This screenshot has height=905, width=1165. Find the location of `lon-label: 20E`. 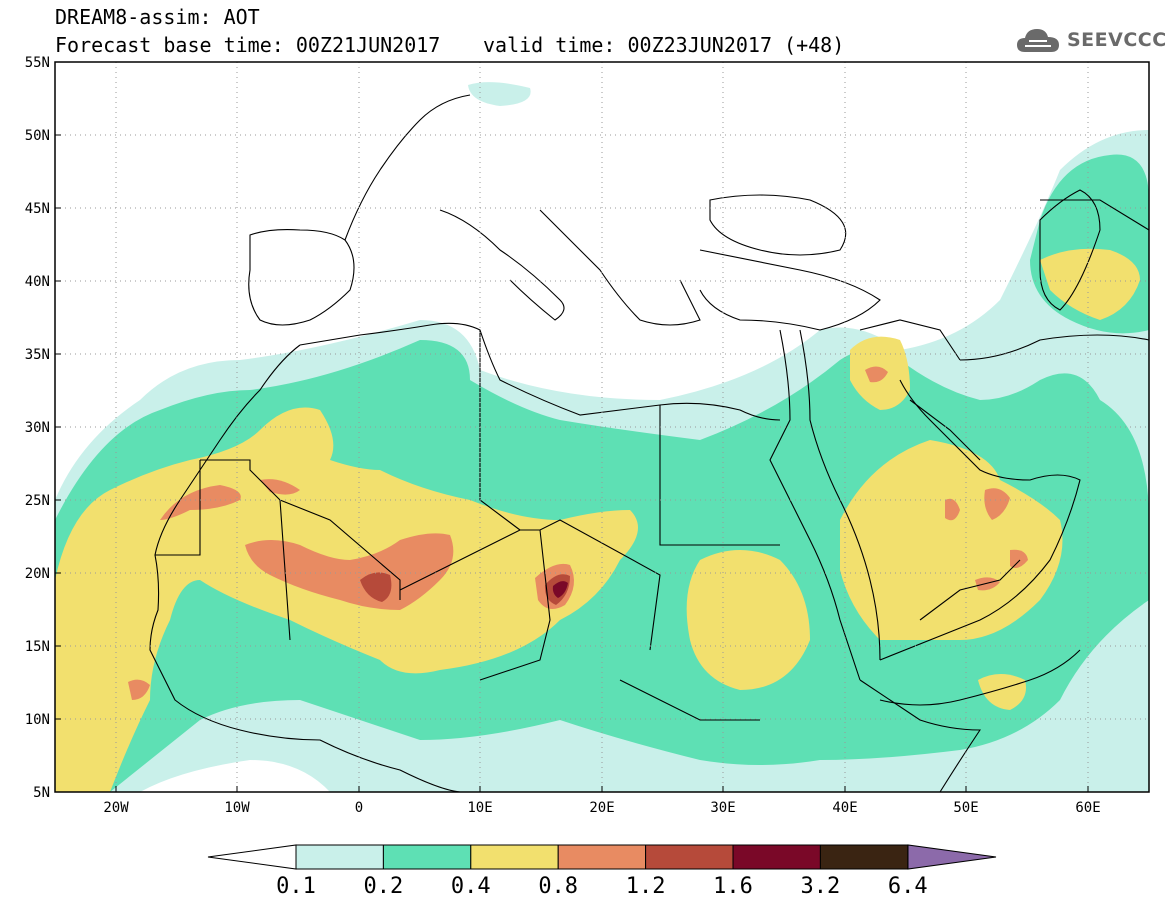

lon-label: 20E is located at coordinates (601, 808).